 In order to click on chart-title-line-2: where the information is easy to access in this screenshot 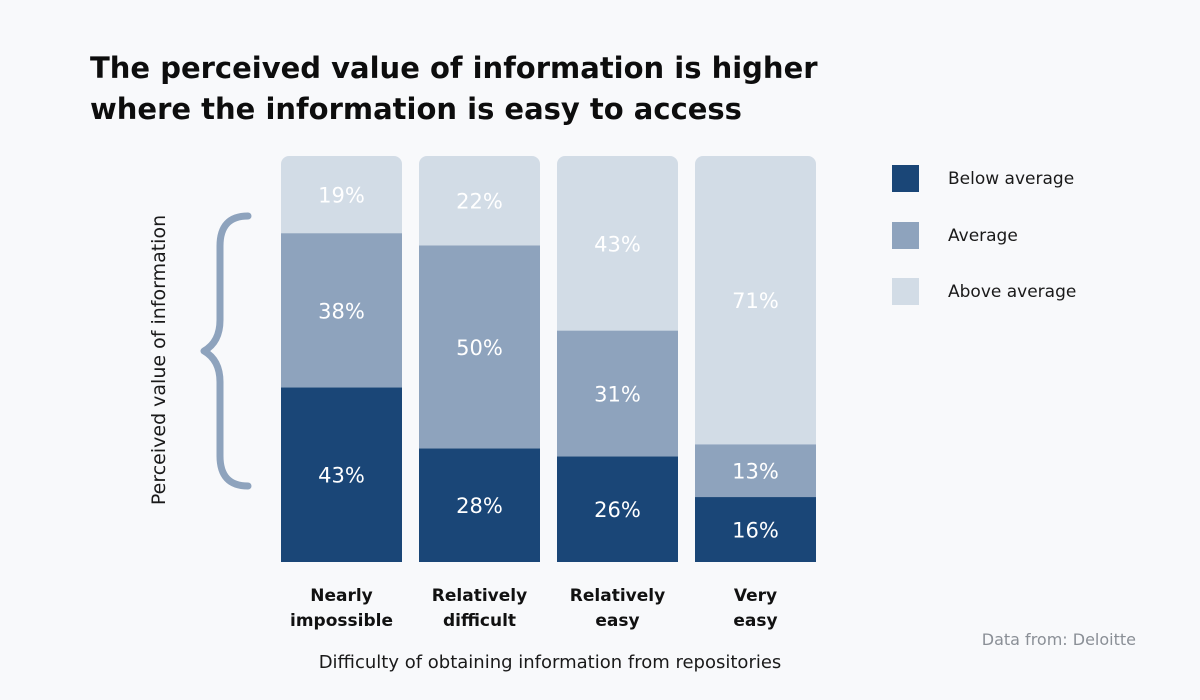, I will do `click(416, 109)`.